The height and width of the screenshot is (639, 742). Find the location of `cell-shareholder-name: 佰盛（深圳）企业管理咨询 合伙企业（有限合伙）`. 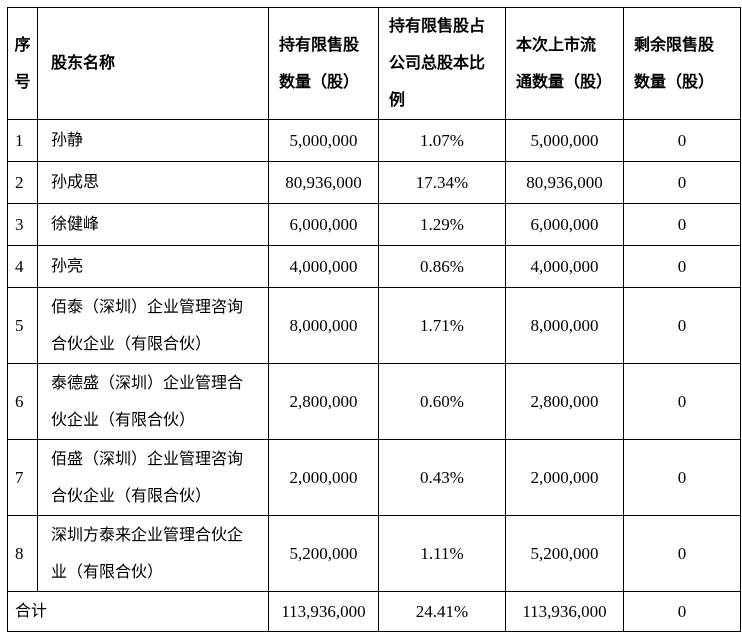

cell-shareholder-name: 佰盛（深圳）企业管理咨询 合伙企业（有限合伙） is located at coordinates (153, 477).